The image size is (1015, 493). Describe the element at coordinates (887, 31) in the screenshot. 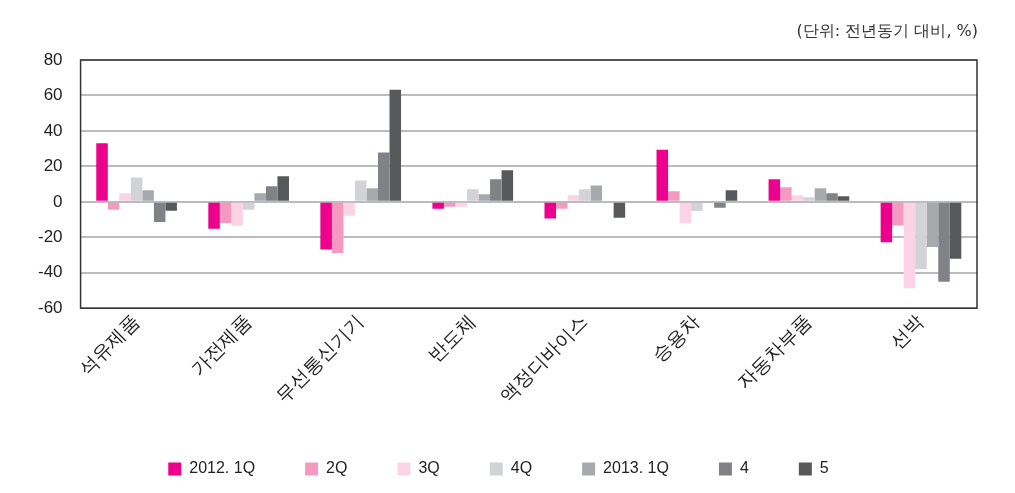

I see `text: (단위: 전년동기 대비, %)` at that location.